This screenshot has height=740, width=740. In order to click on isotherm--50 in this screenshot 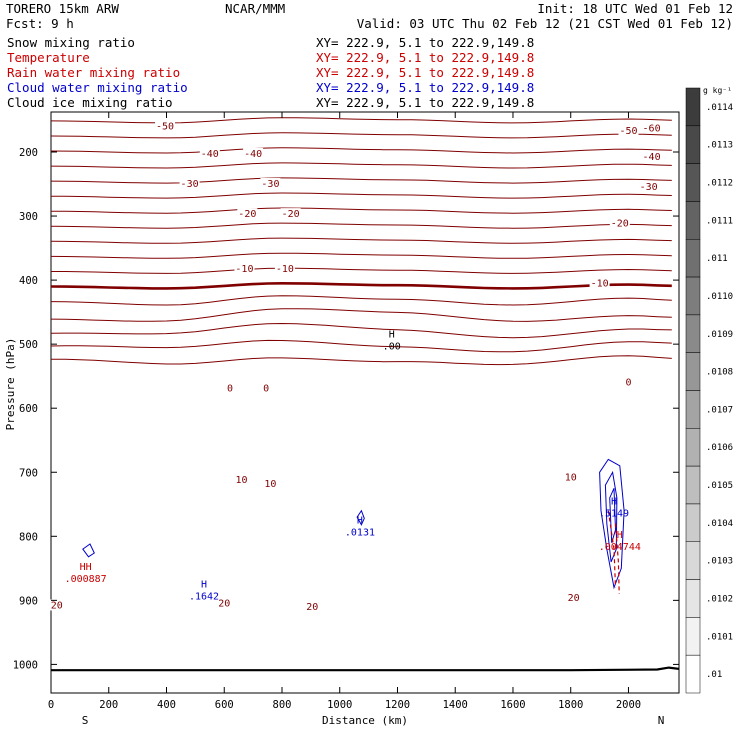, I will do `click(361, 135)`.